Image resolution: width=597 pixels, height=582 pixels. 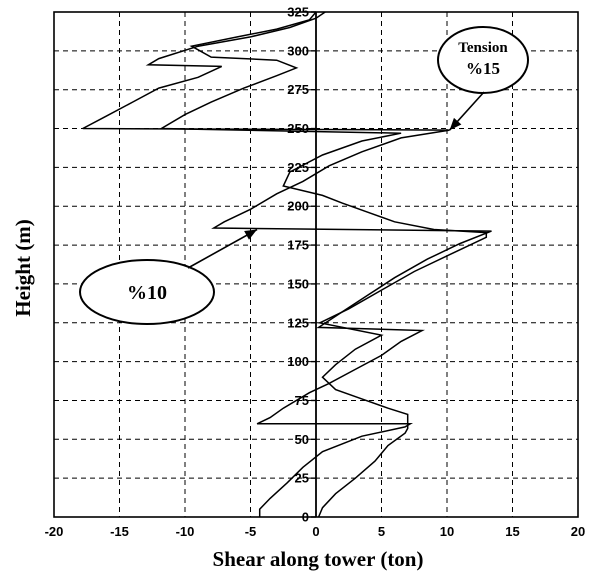 What do you see at coordinates (54, 531) in the screenshot?
I see `x-tick-label: -20` at bounding box center [54, 531].